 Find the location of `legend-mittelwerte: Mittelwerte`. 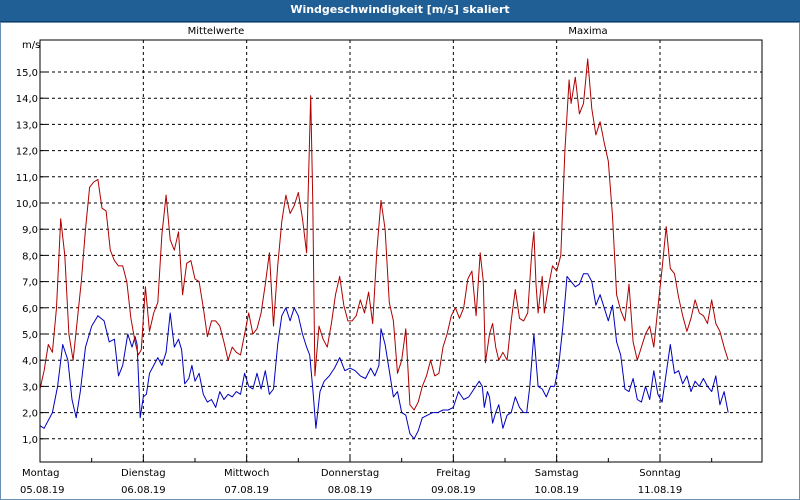

legend-mittelwerte: Mittelwerte is located at coordinates (216, 31).